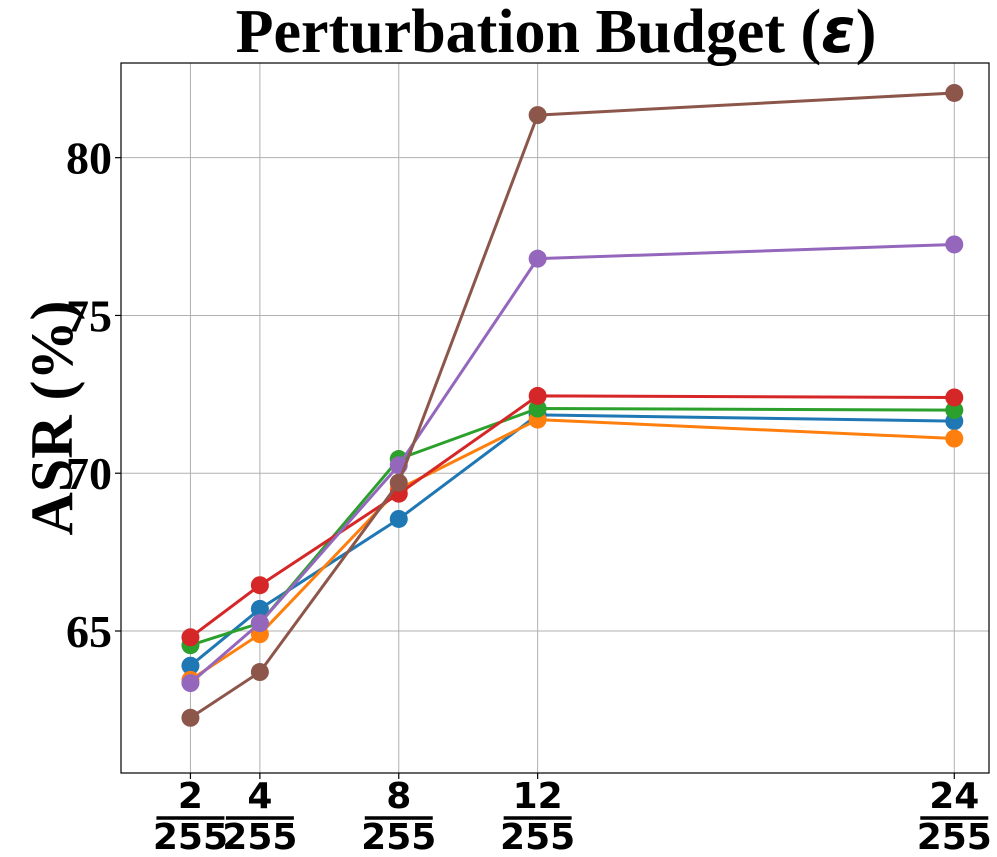  Describe the element at coordinates (259, 796) in the screenshot. I see `x-tick-numerator: 4` at that location.